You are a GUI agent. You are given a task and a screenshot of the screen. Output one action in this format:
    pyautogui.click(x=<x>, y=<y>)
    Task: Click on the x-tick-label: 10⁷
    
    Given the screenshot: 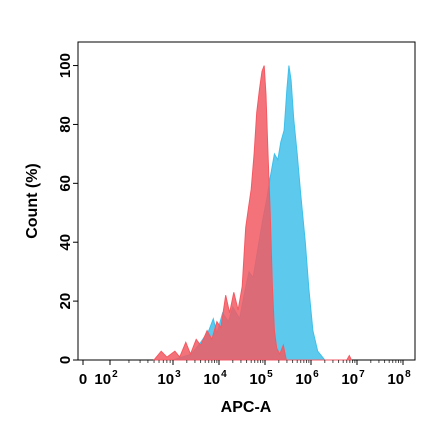 What is the action you would take?
    pyautogui.click(x=353, y=378)
    